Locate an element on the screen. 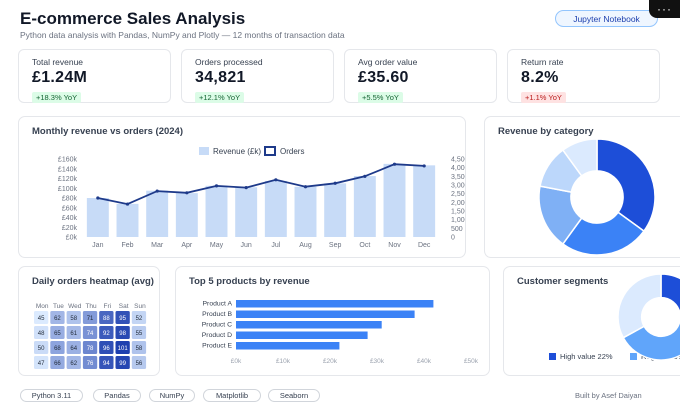 This screenshot has height=411, width=680. heatmap-day-label: Sat is located at coordinates (124, 306).